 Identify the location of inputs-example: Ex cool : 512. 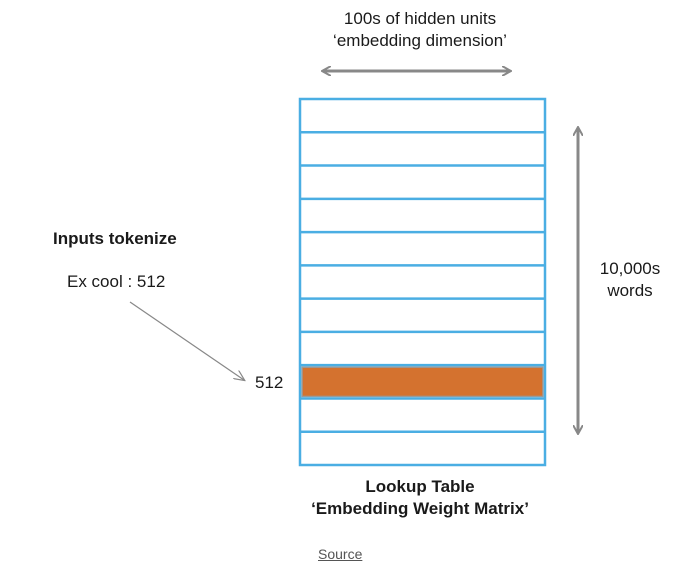
(116, 281).